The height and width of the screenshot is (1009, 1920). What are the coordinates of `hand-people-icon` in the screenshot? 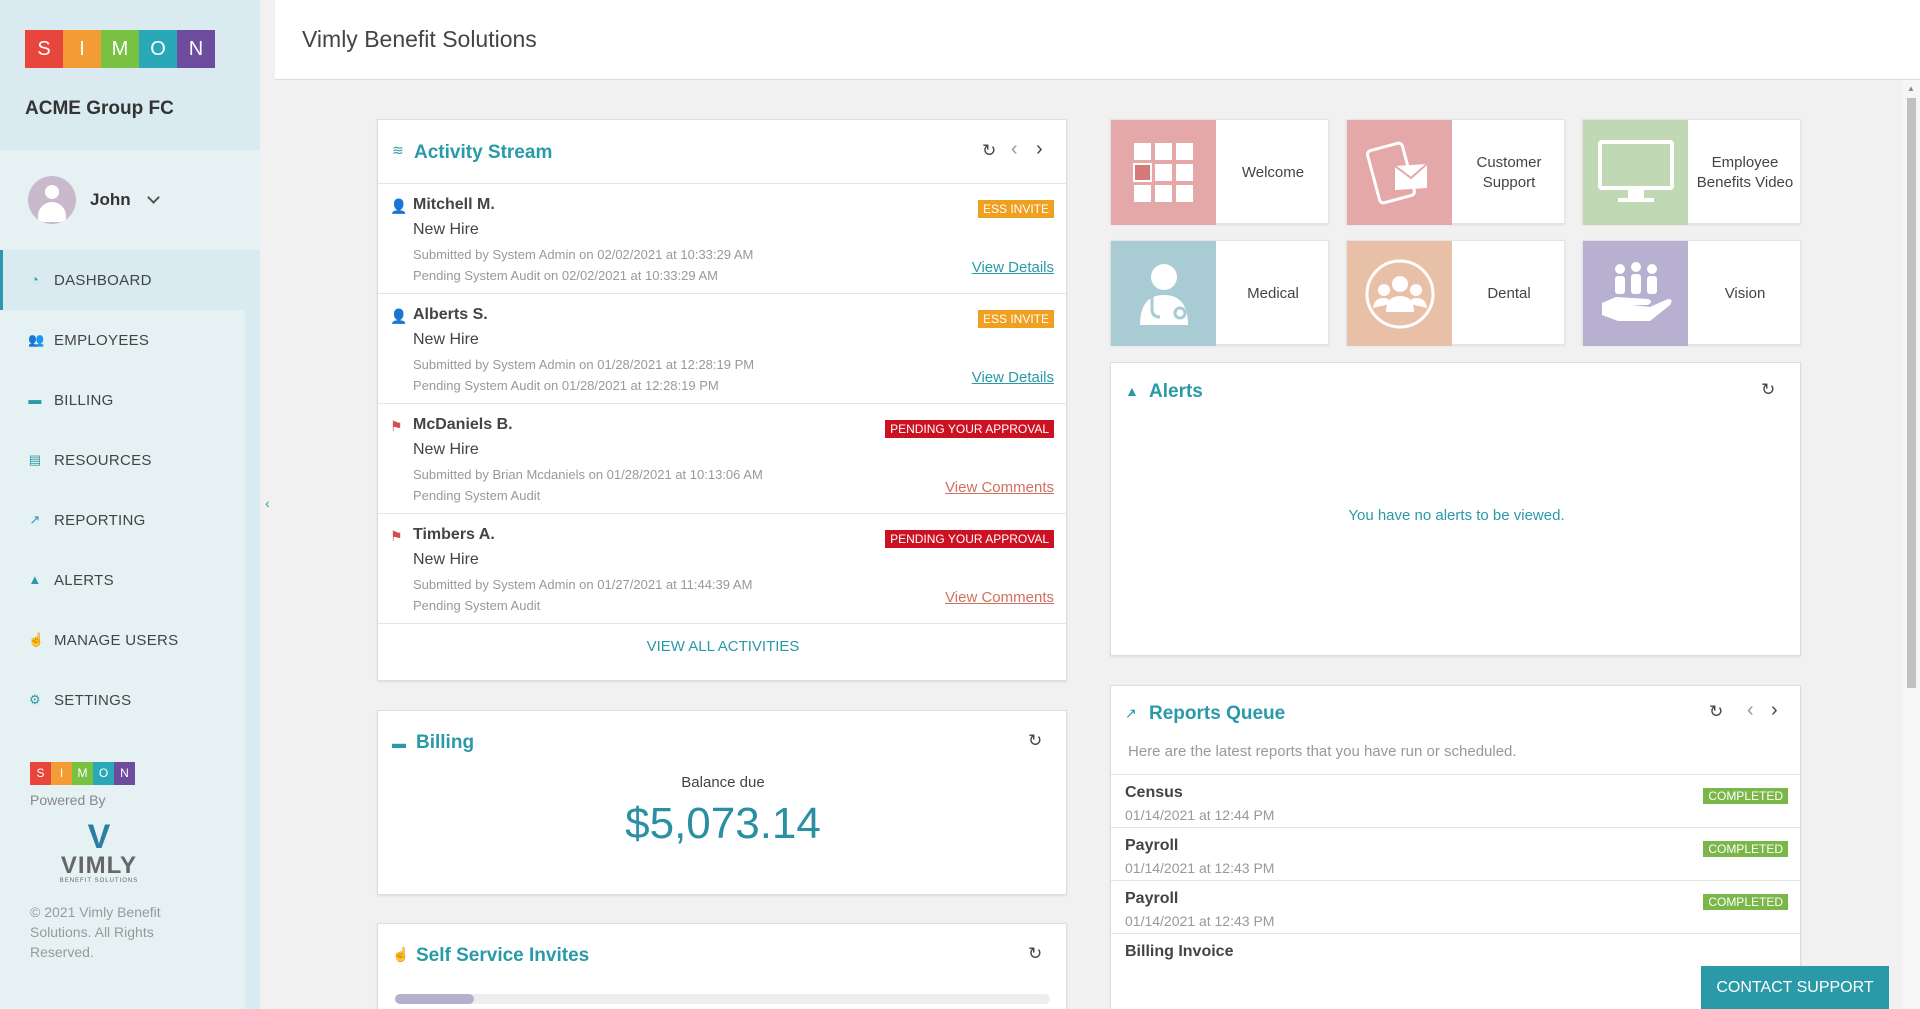 It's located at (1635, 293).